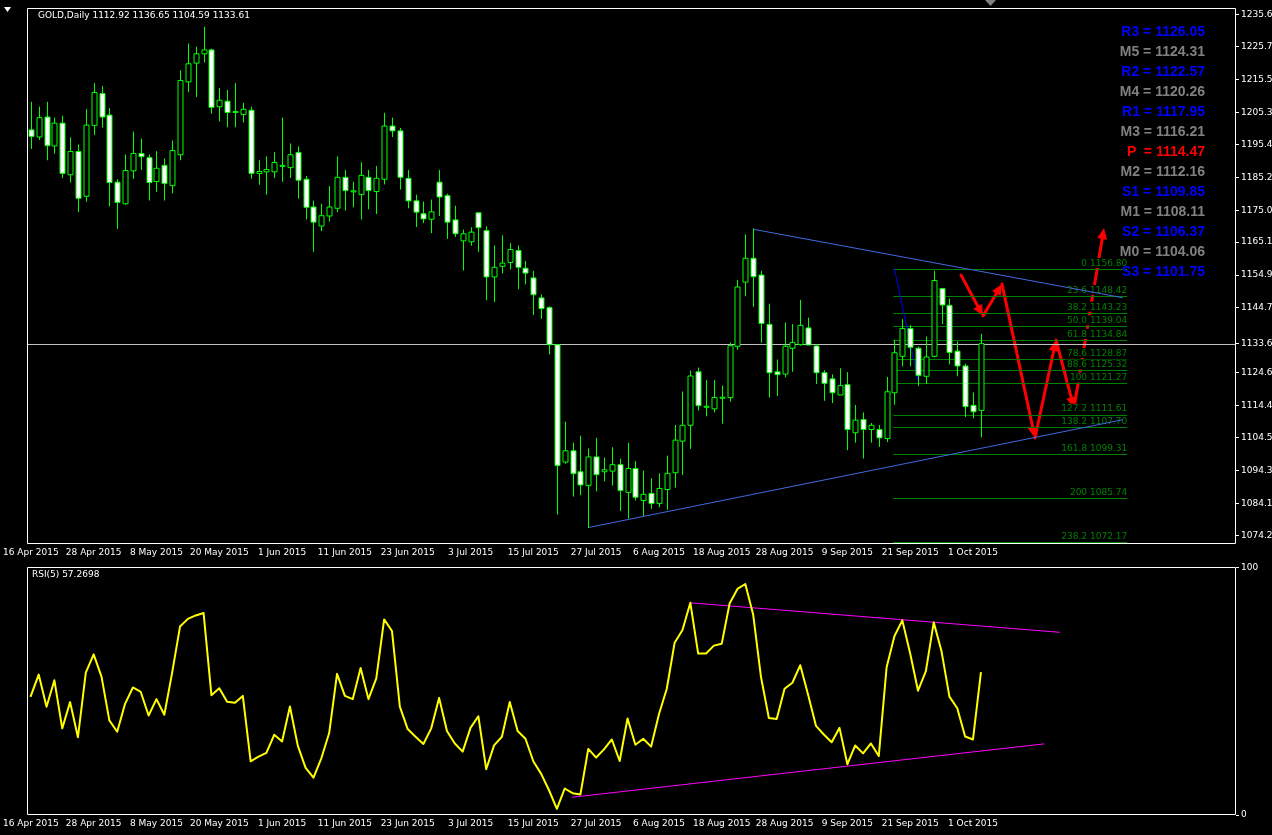 This screenshot has width=1272, height=835. What do you see at coordinates (1097, 306) in the screenshot?
I see `ref-line-label: 38.2 1143.23` at bounding box center [1097, 306].